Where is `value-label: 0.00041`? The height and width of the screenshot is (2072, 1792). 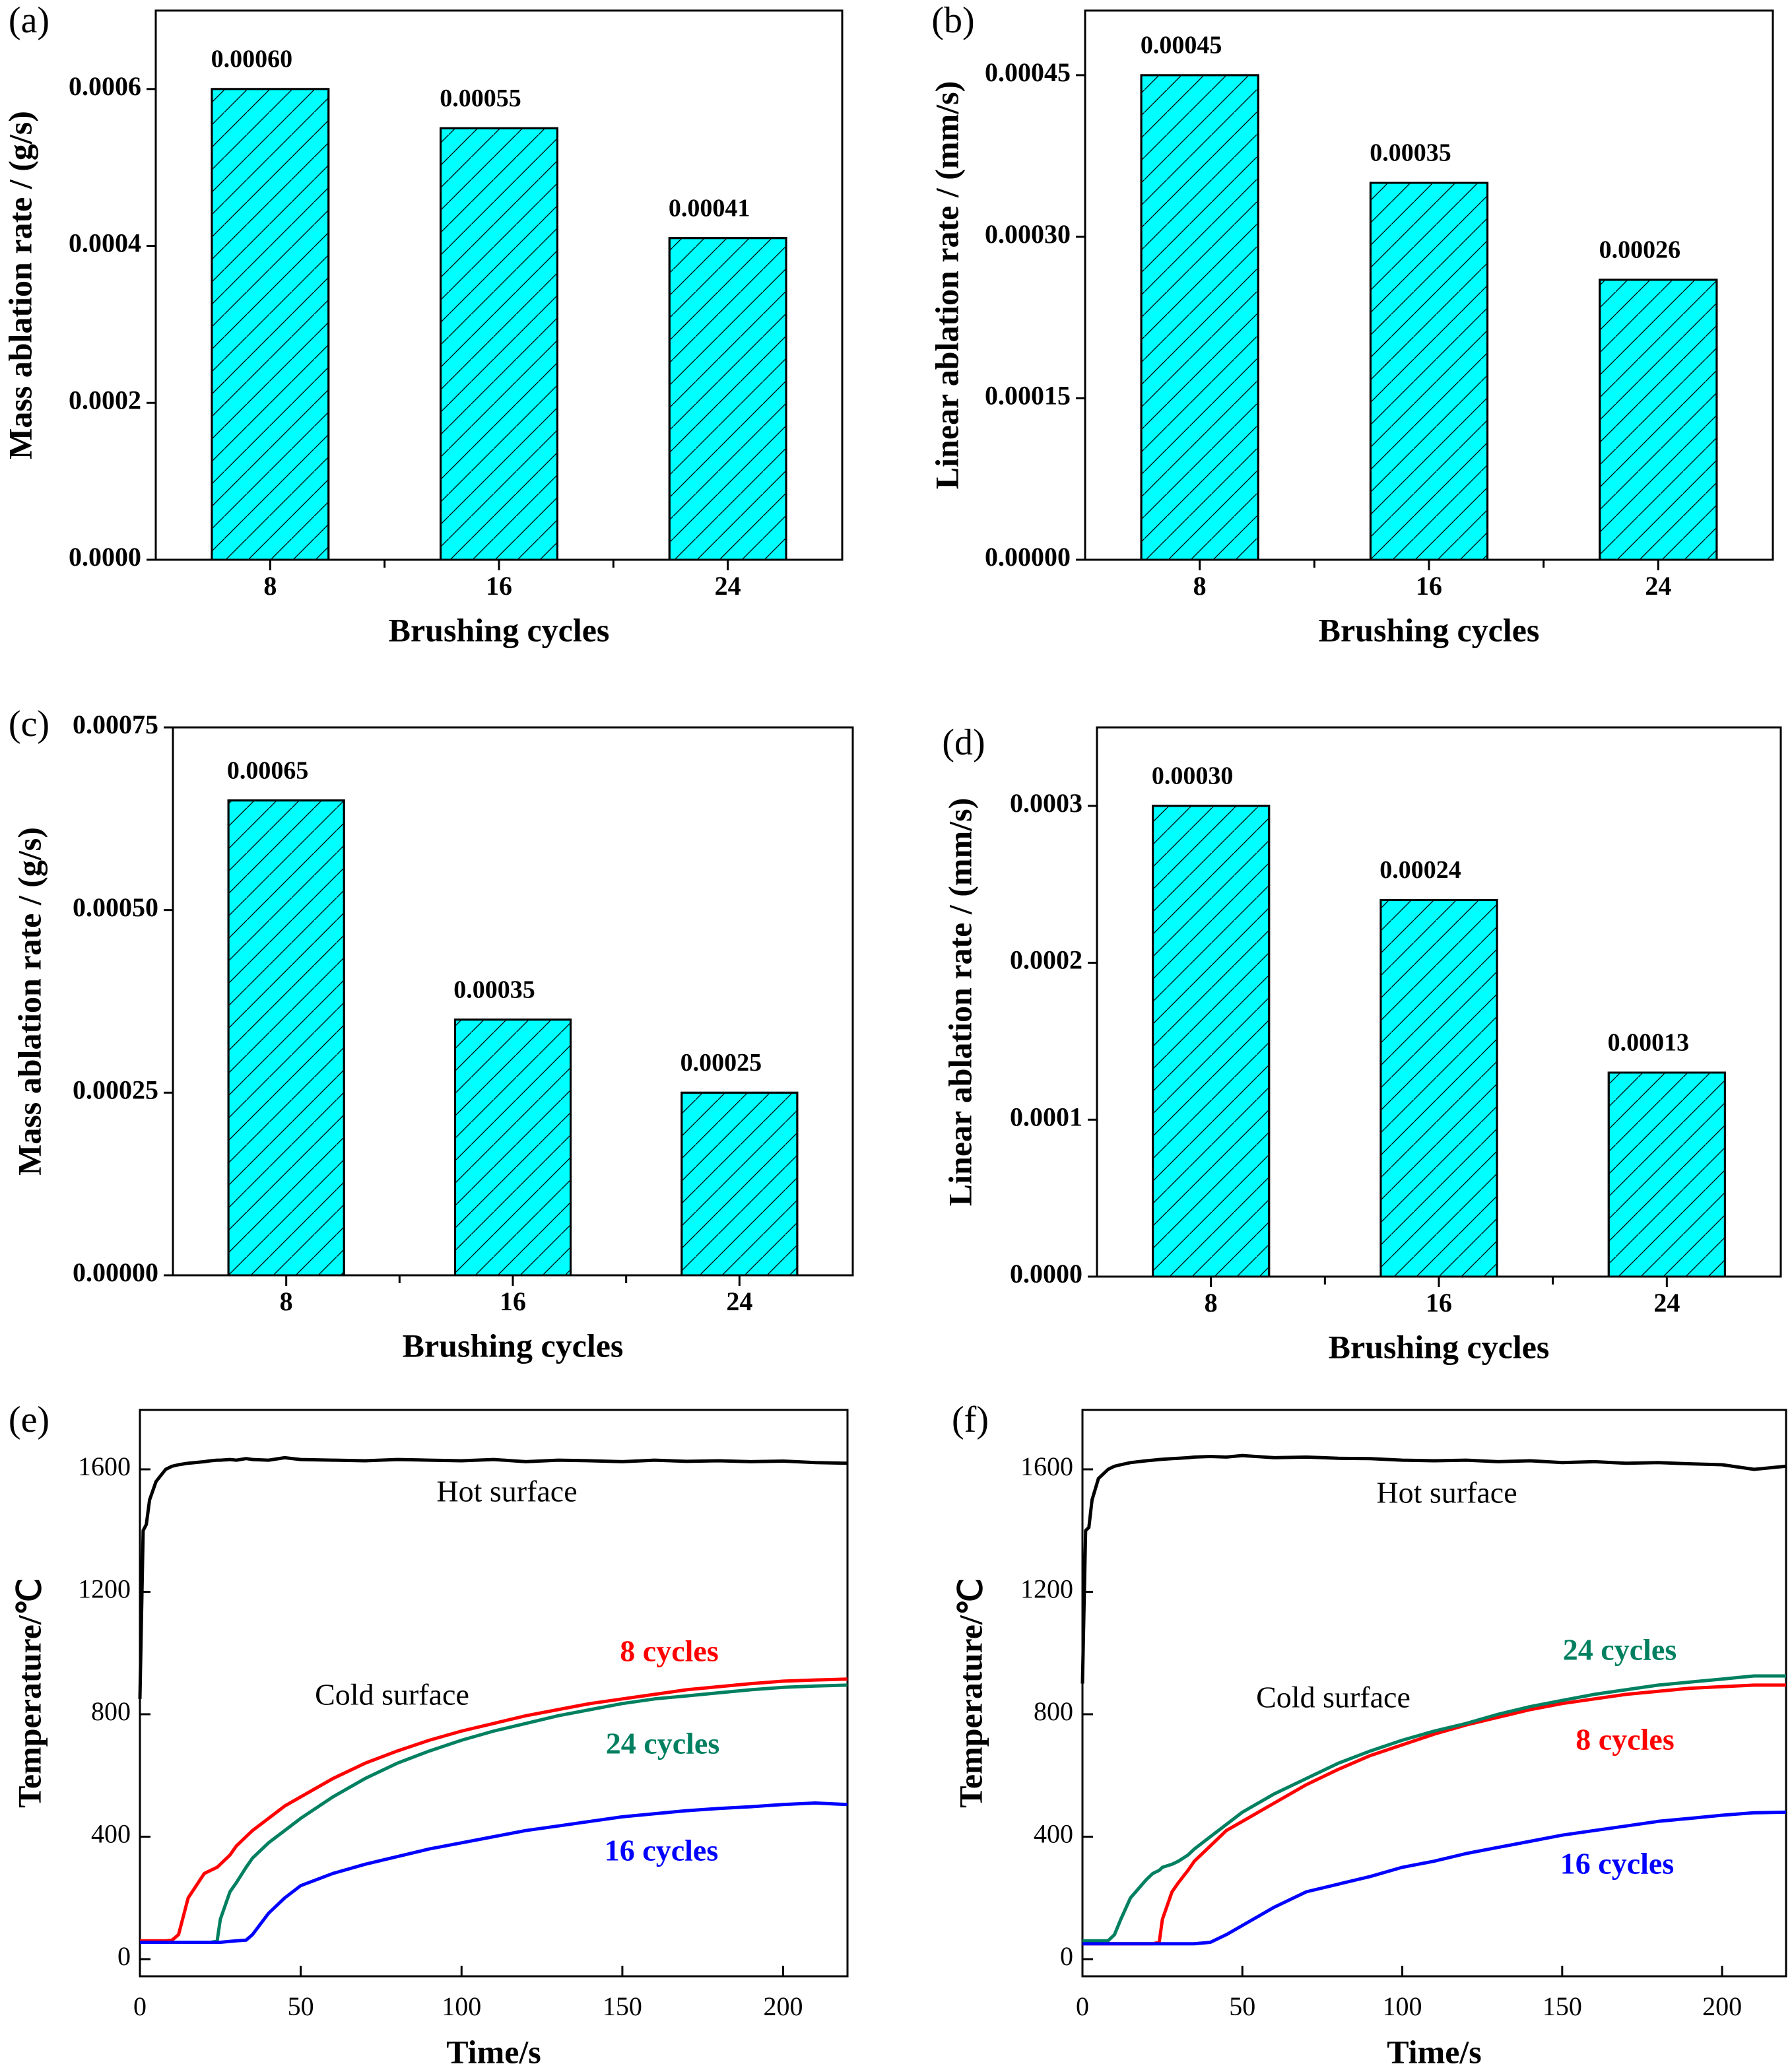 value-label: 0.00041 is located at coordinates (709, 208).